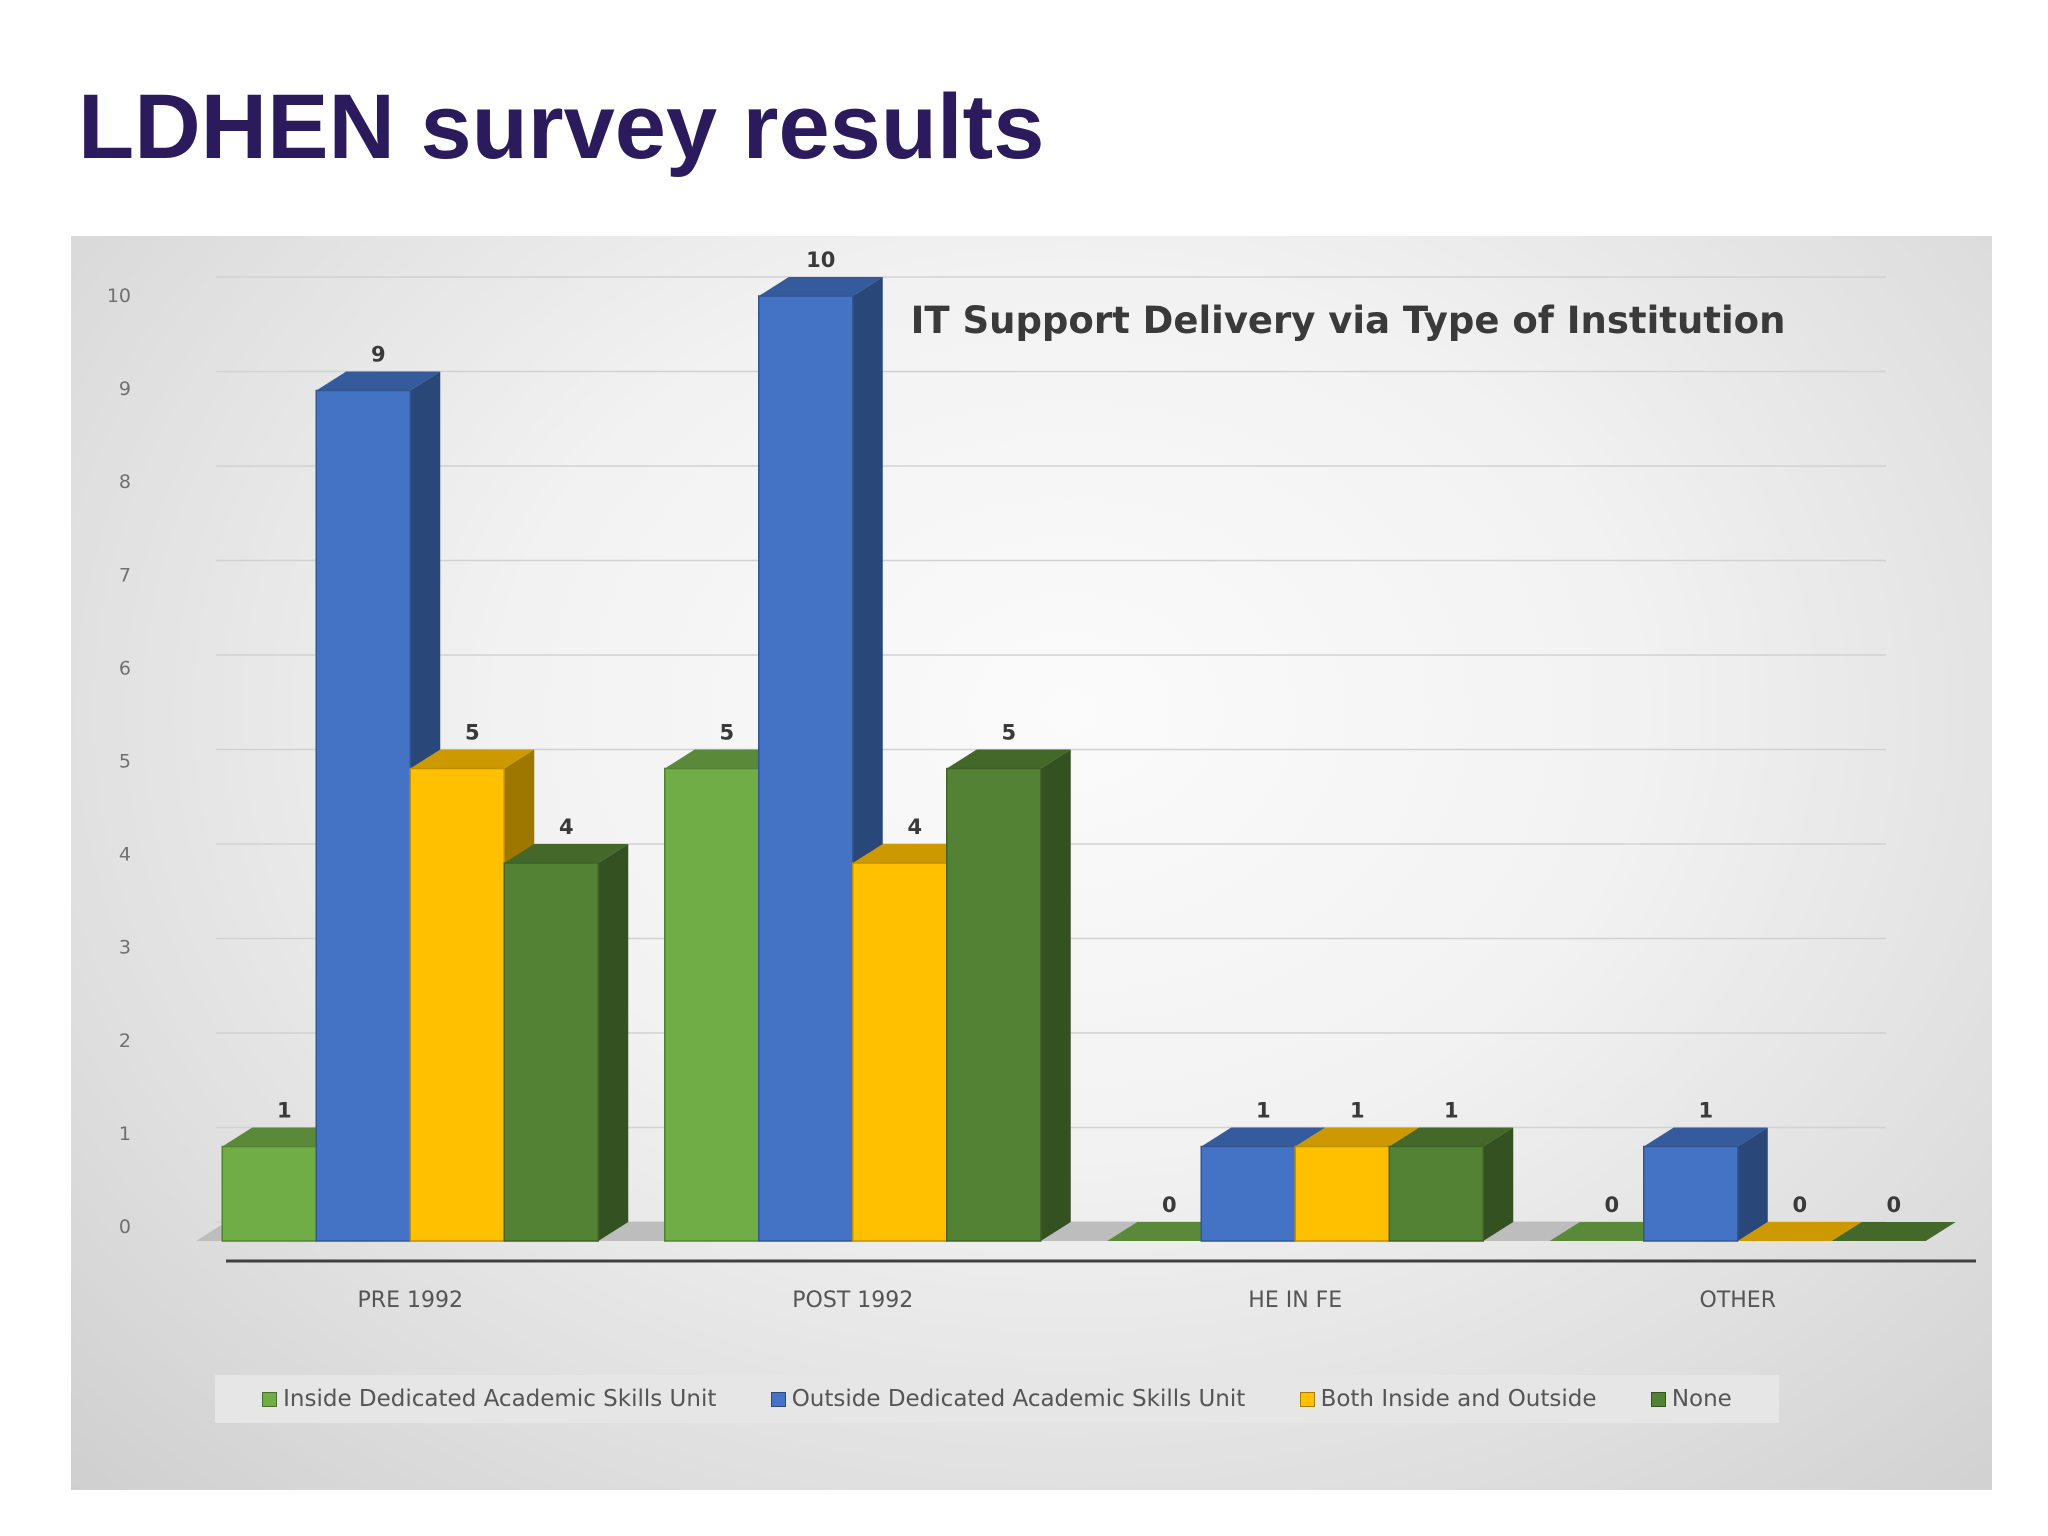 The height and width of the screenshot is (1536, 2048). Describe the element at coordinates (125, 1041) in the screenshot. I see `y-tick-label: 2` at that location.